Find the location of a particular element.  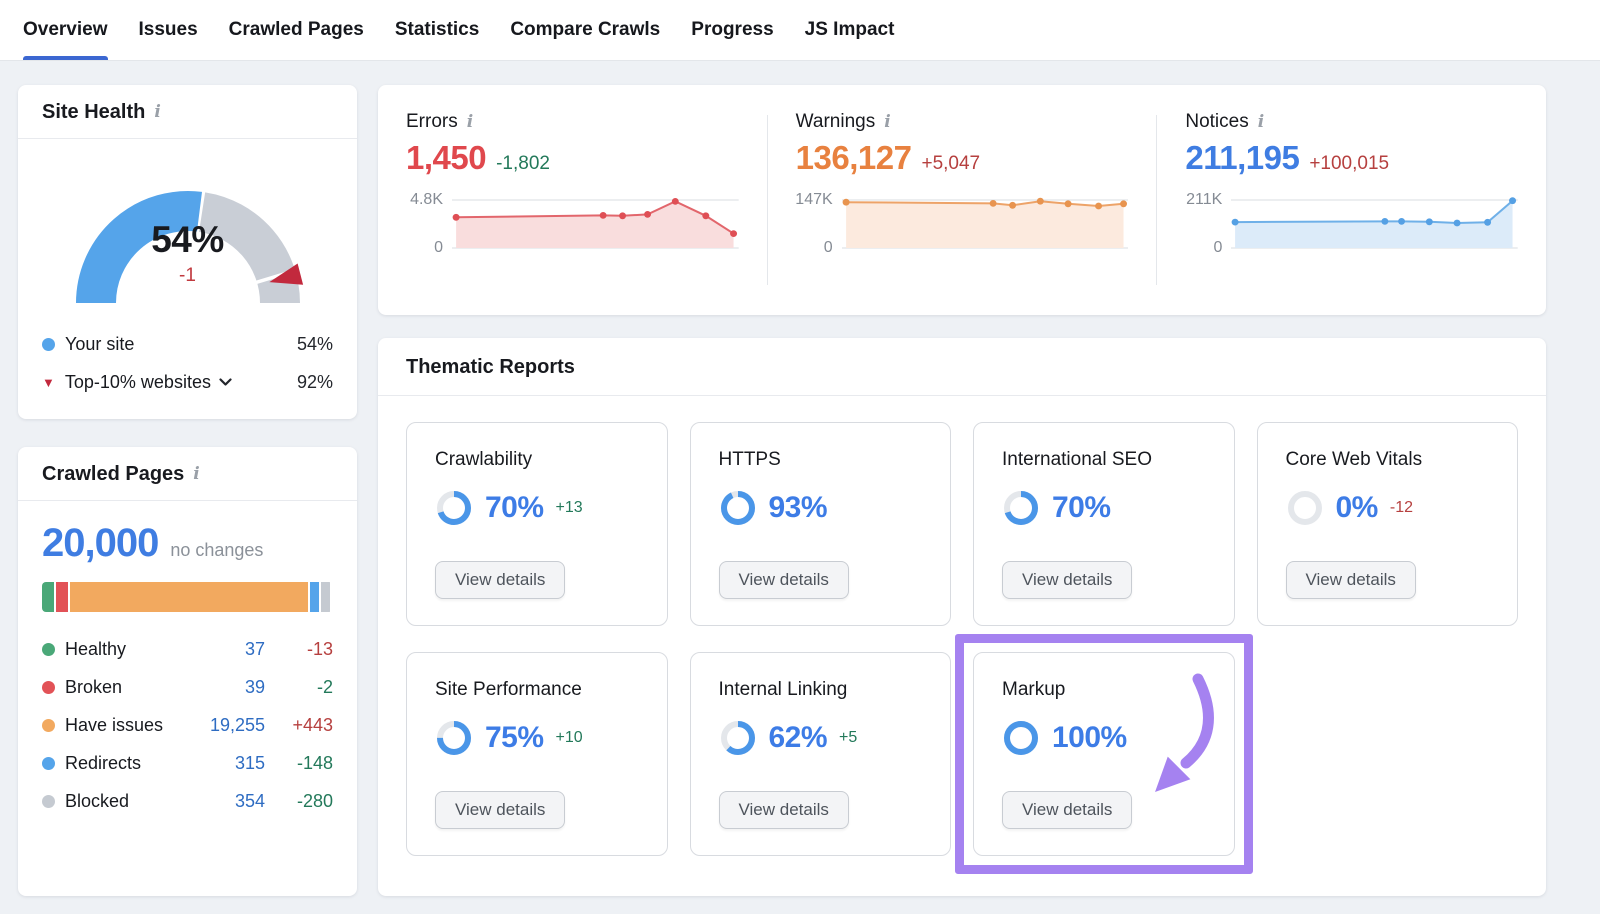

redirects-value: 315 is located at coordinates (249, 762).